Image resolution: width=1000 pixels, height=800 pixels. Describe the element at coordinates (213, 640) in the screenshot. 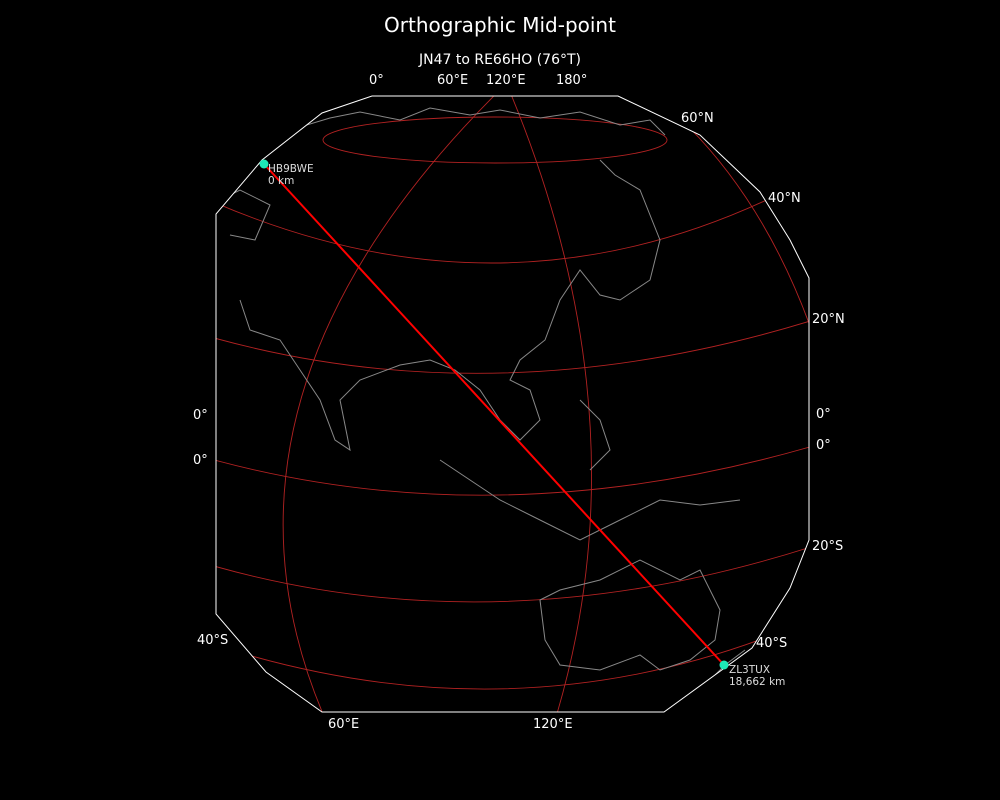

I see `label-left-40s: 40°S` at that location.